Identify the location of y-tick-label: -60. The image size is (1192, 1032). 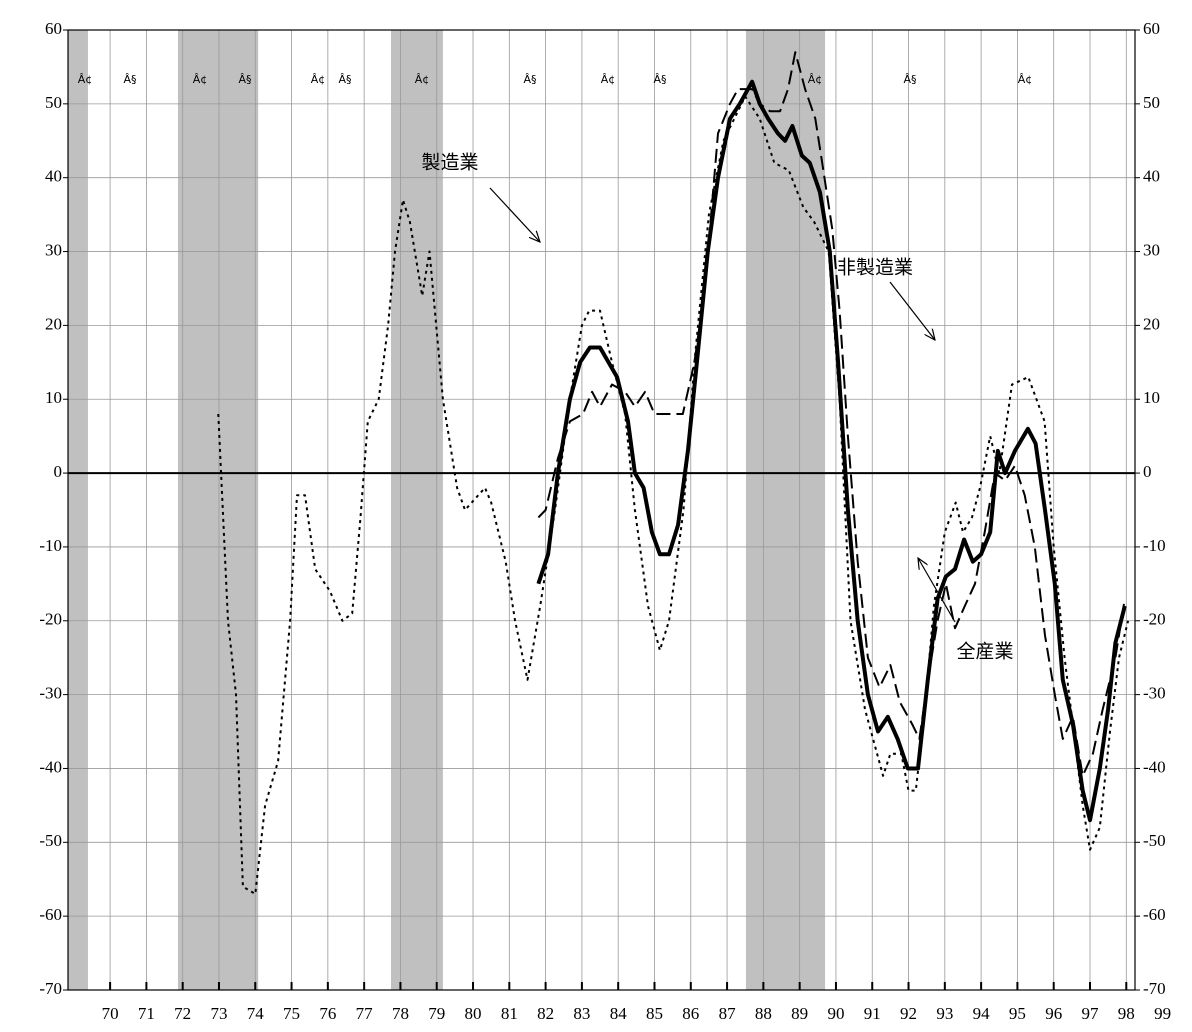
(50, 914).